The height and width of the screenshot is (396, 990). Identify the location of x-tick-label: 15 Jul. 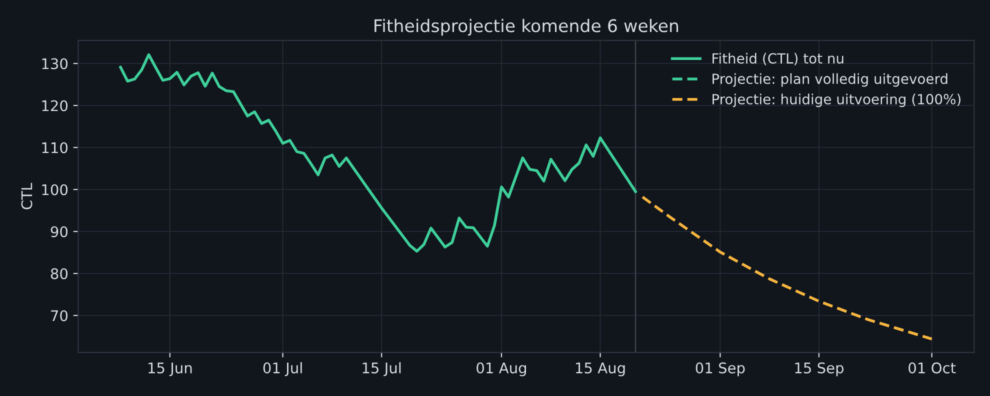
(381, 369).